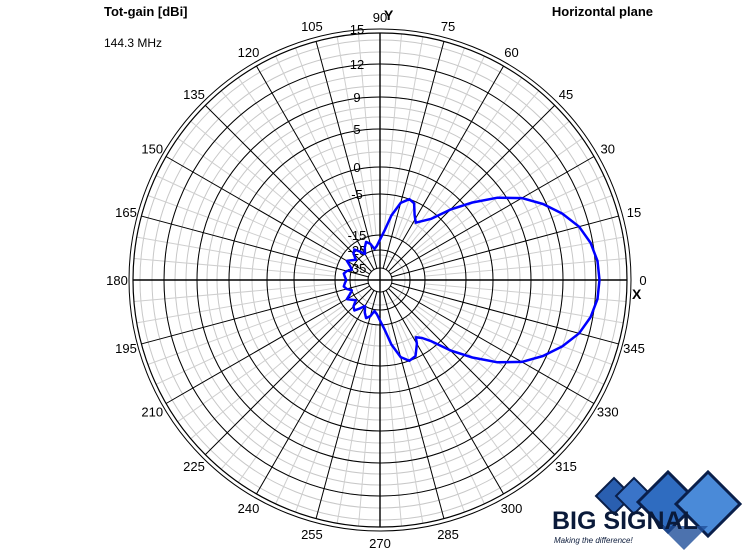  What do you see at coordinates (511, 52) in the screenshot?
I see `angle-tick-label: 60` at bounding box center [511, 52].